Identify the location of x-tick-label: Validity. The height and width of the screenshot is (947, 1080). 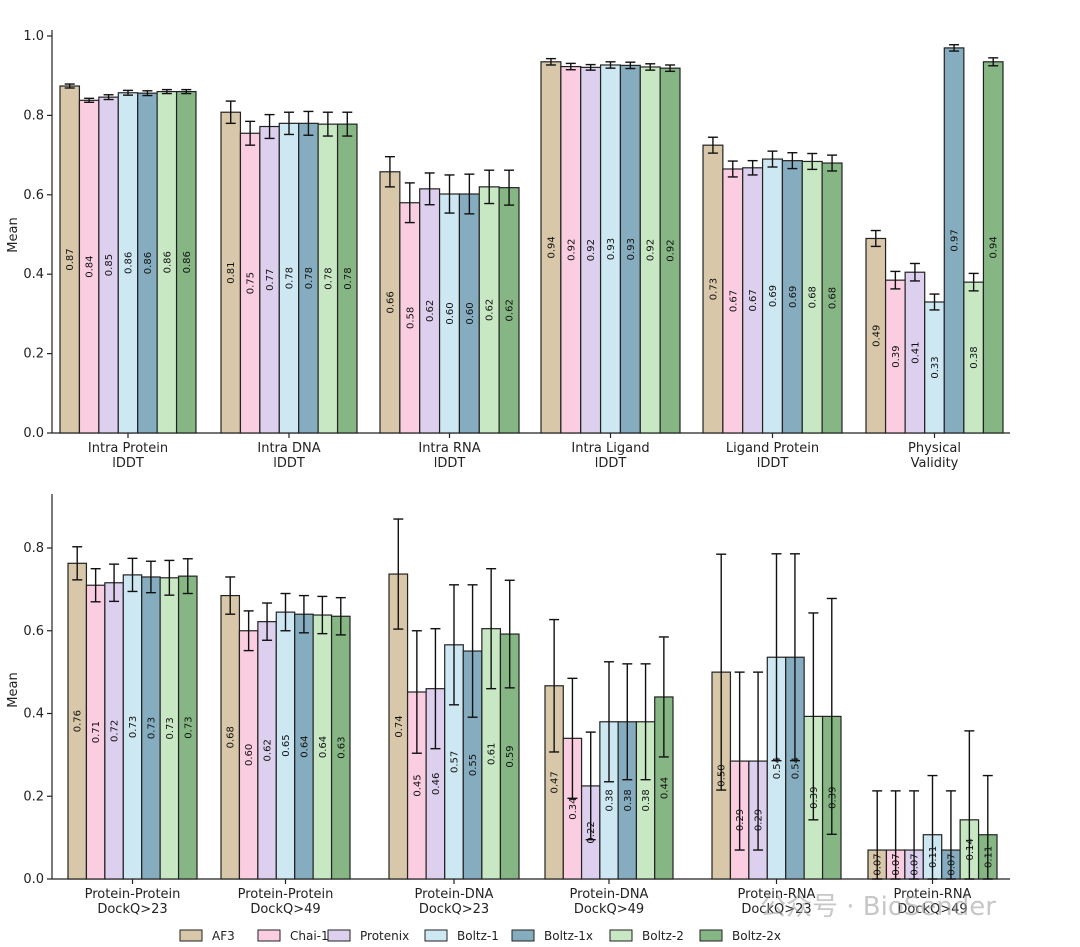
(935, 463).